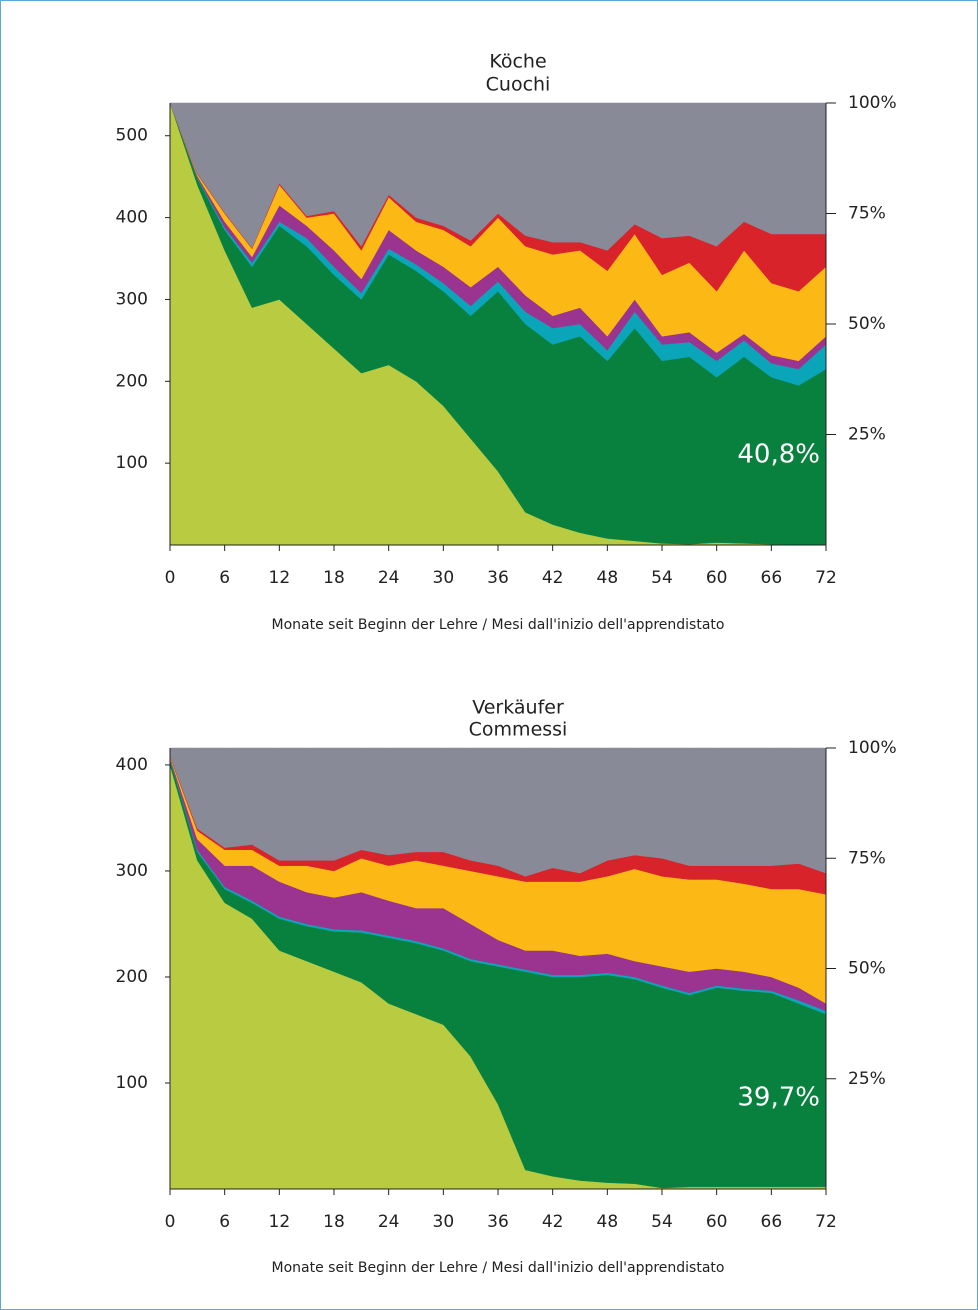 This screenshot has width=978, height=1310. What do you see at coordinates (518, 85) in the screenshot?
I see `chart-subtitle: Cuochi` at bounding box center [518, 85].